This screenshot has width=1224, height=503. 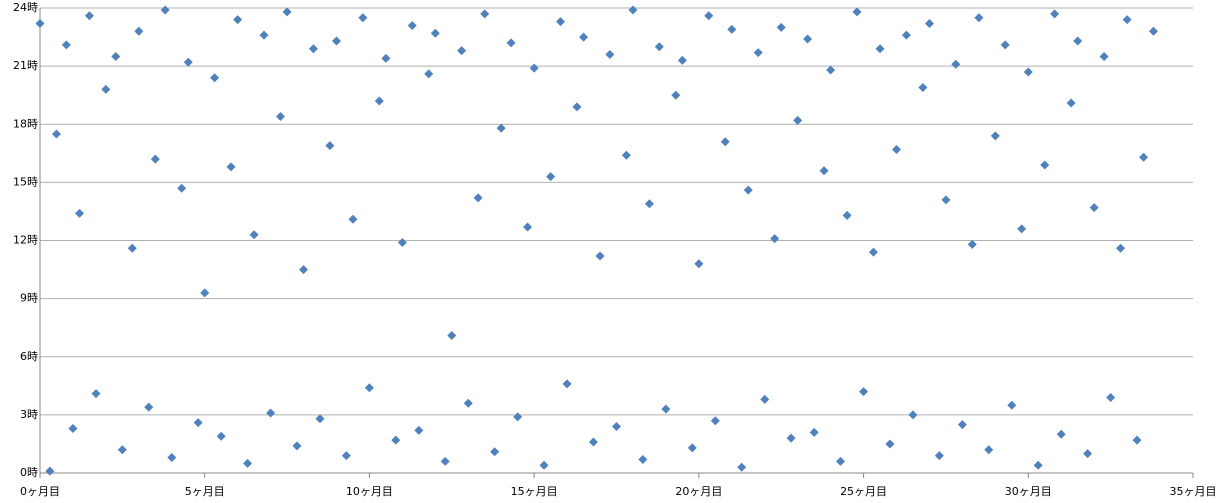 I want to click on x-tick-label: 30ヶ月目, so click(x=1028, y=491).